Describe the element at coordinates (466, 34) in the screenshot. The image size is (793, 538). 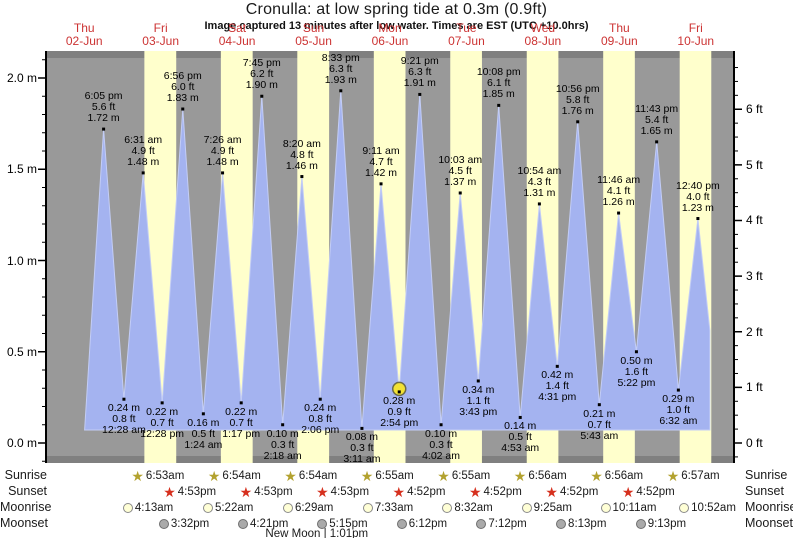
I see `day-header: Tue 07-Jun` at that location.